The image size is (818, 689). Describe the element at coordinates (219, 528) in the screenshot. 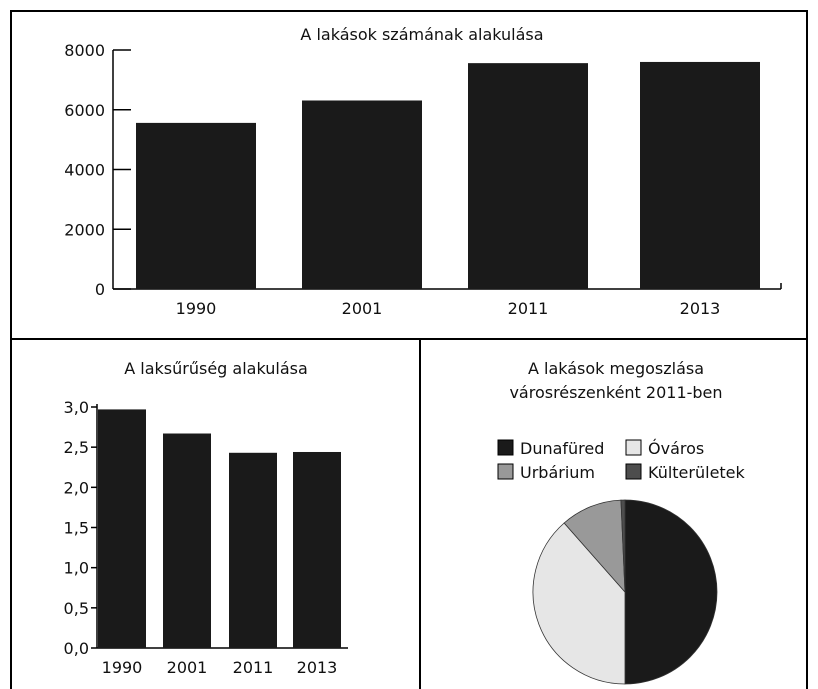

I see `chart2-bars` at that location.